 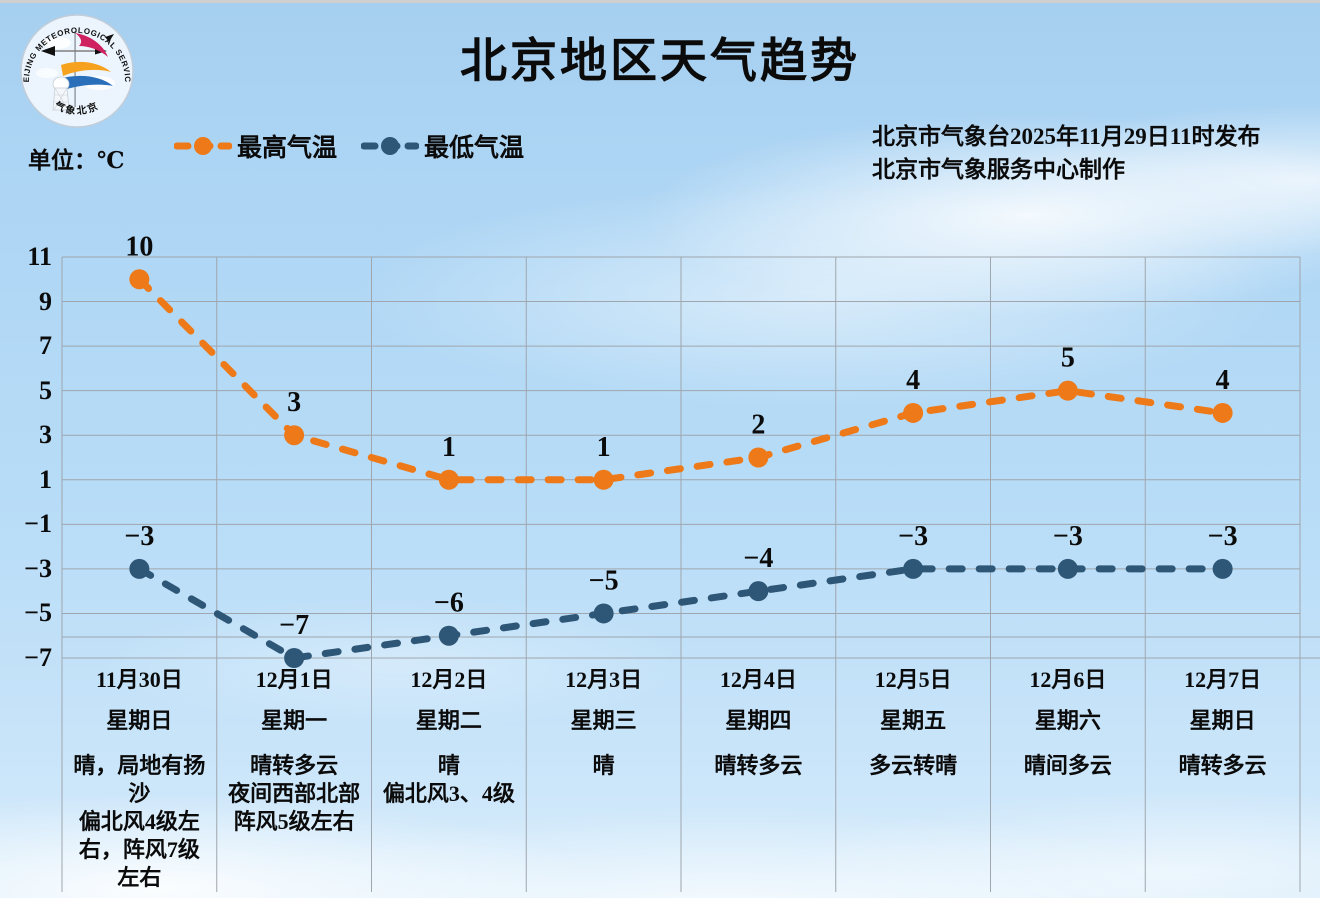 I want to click on logo-orange-swoosh, so click(x=86, y=68).